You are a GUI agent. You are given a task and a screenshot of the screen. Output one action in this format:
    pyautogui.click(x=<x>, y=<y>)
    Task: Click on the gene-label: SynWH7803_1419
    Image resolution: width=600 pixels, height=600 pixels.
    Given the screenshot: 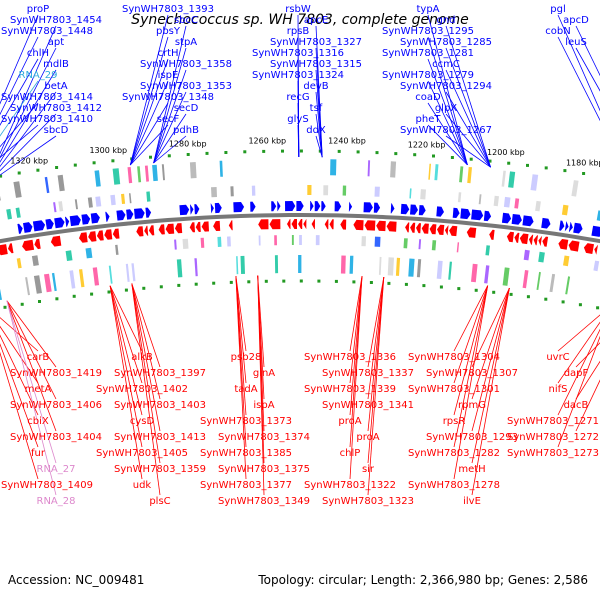 What is the action you would take?
    pyautogui.click(x=56, y=373)
    